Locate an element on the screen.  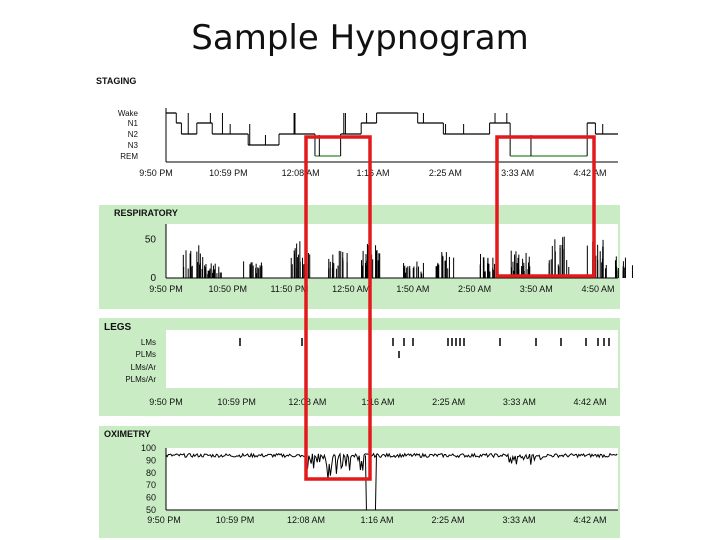
respiratory-trace is located at coordinates (407, 257).